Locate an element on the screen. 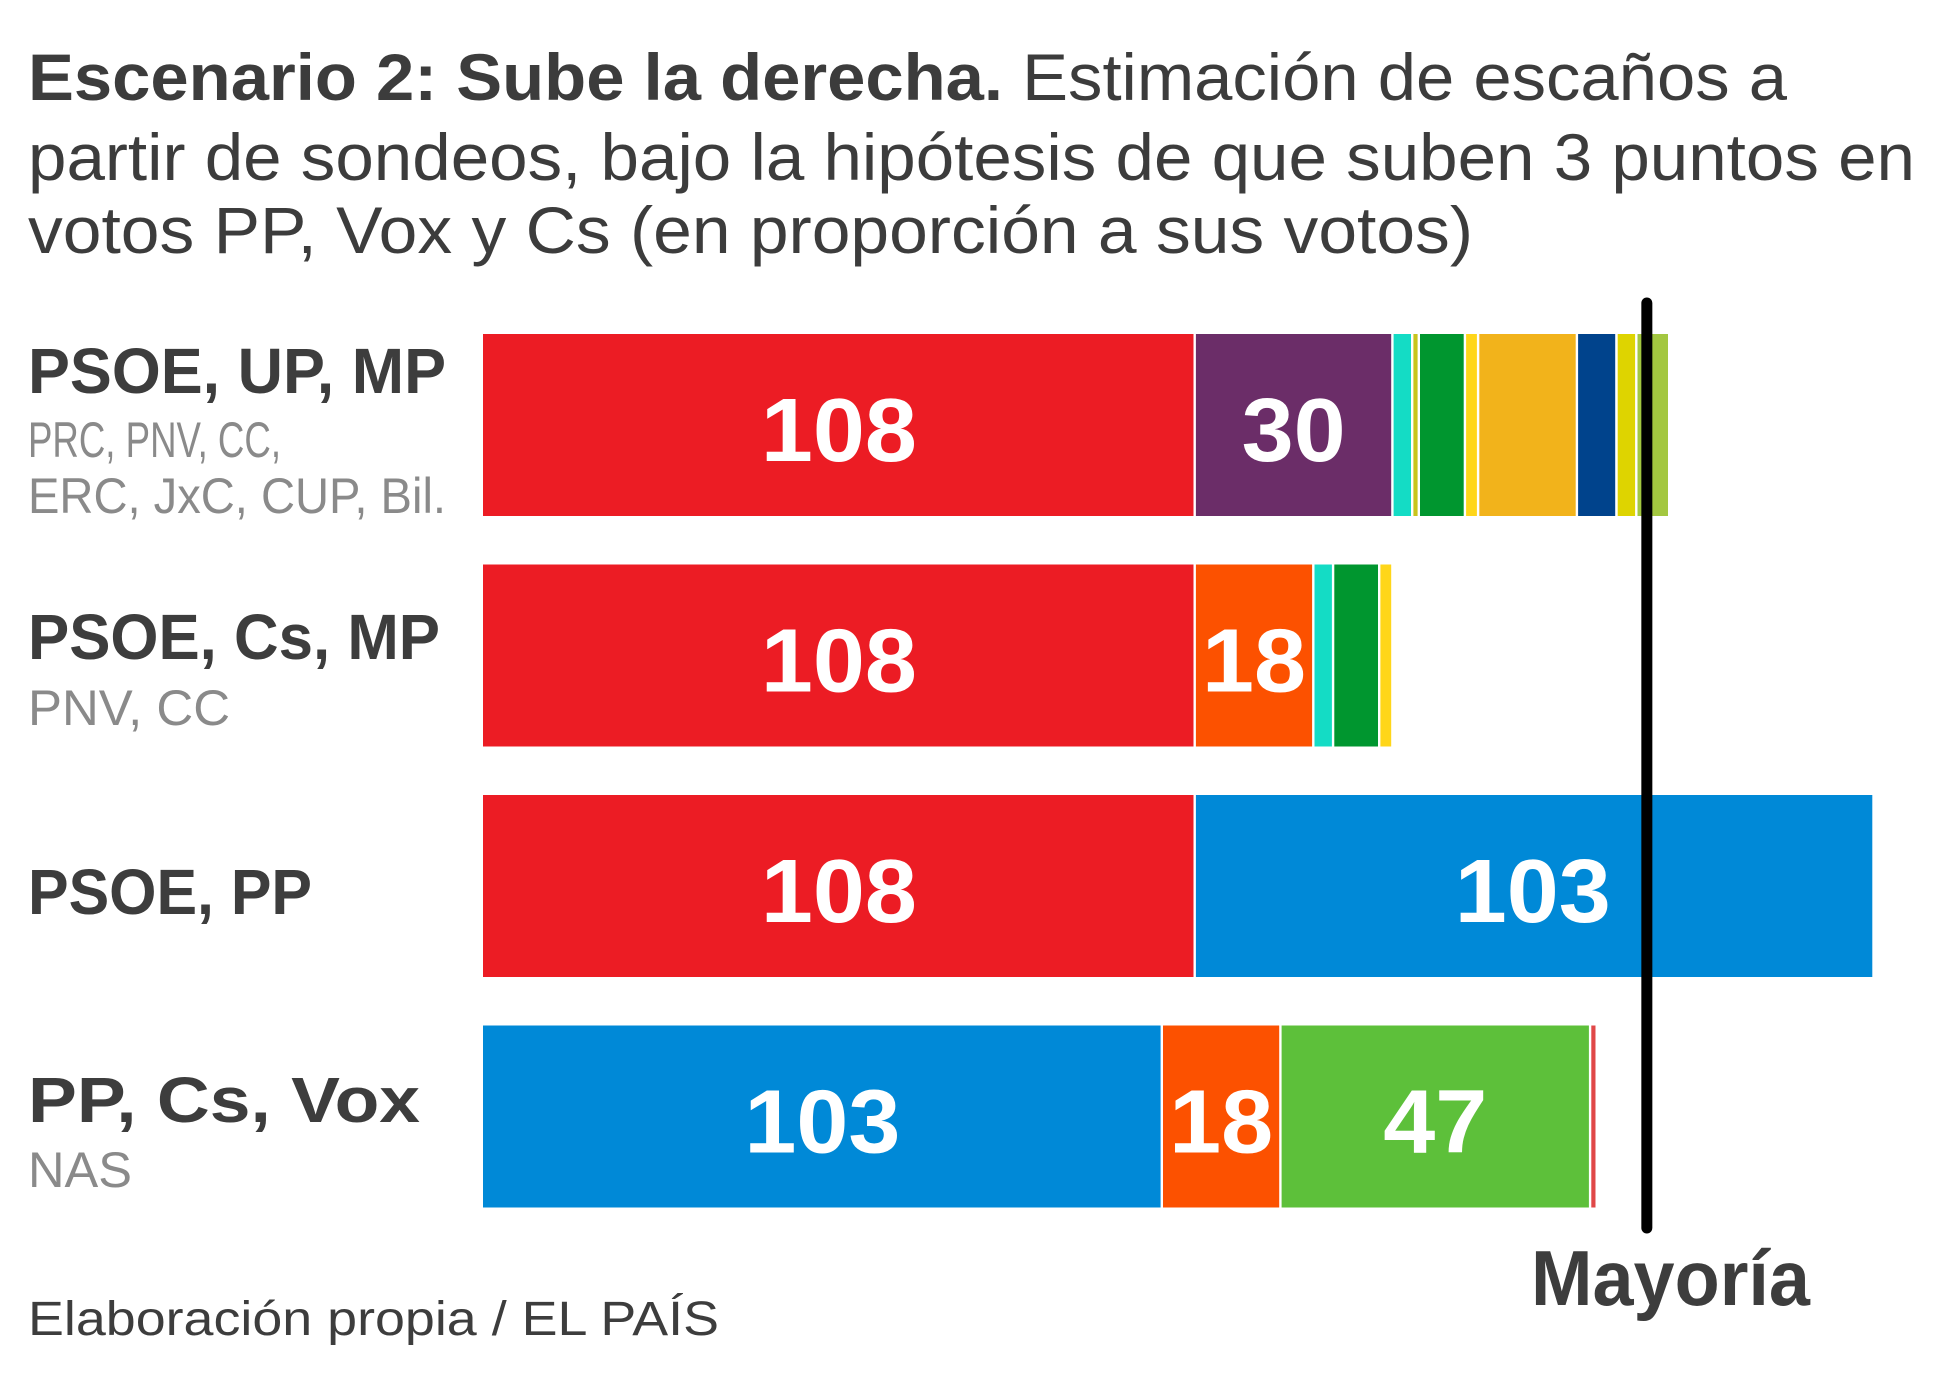 The image size is (1960, 1400). coalition-sublabel: PNV, CC is located at coordinates (129, 708).